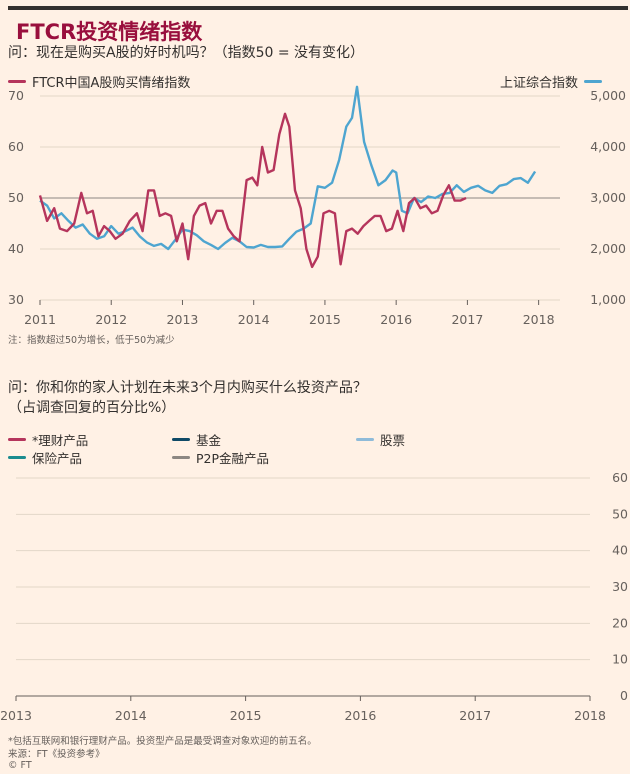 The width and height of the screenshot is (630, 774). I want to click on legend-ftcr: FTCR中国A股购买情绪指数, so click(99, 81).